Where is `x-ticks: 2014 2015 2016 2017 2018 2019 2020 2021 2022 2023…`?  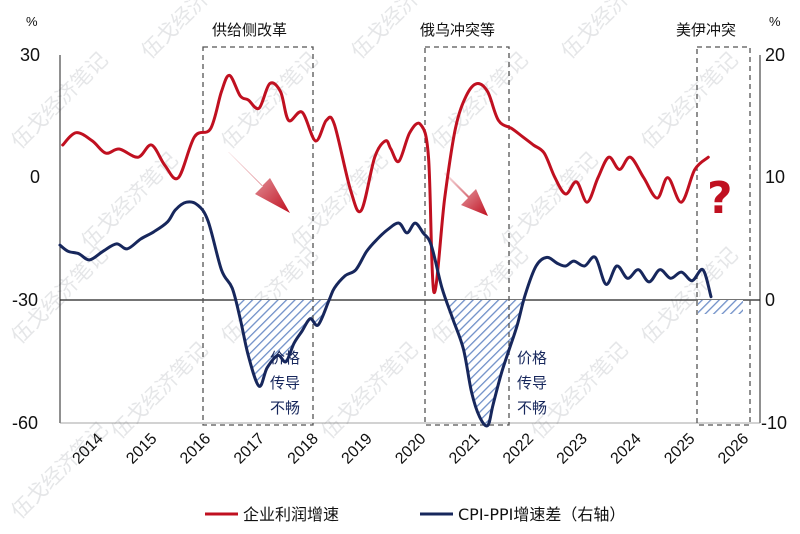
x-ticks: 2014 2015 2016 2017 2018 2019 2020 2021 2022 2023… is located at coordinates (411, 448).